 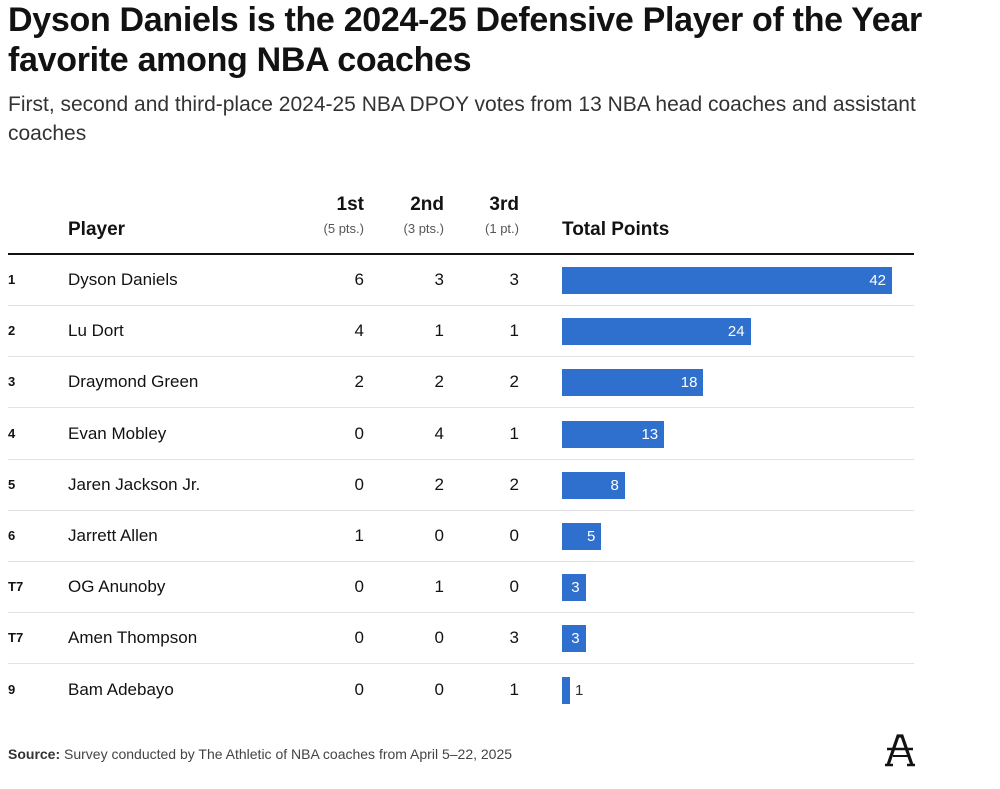 I want to click on rank-label: 2, so click(x=12, y=331).